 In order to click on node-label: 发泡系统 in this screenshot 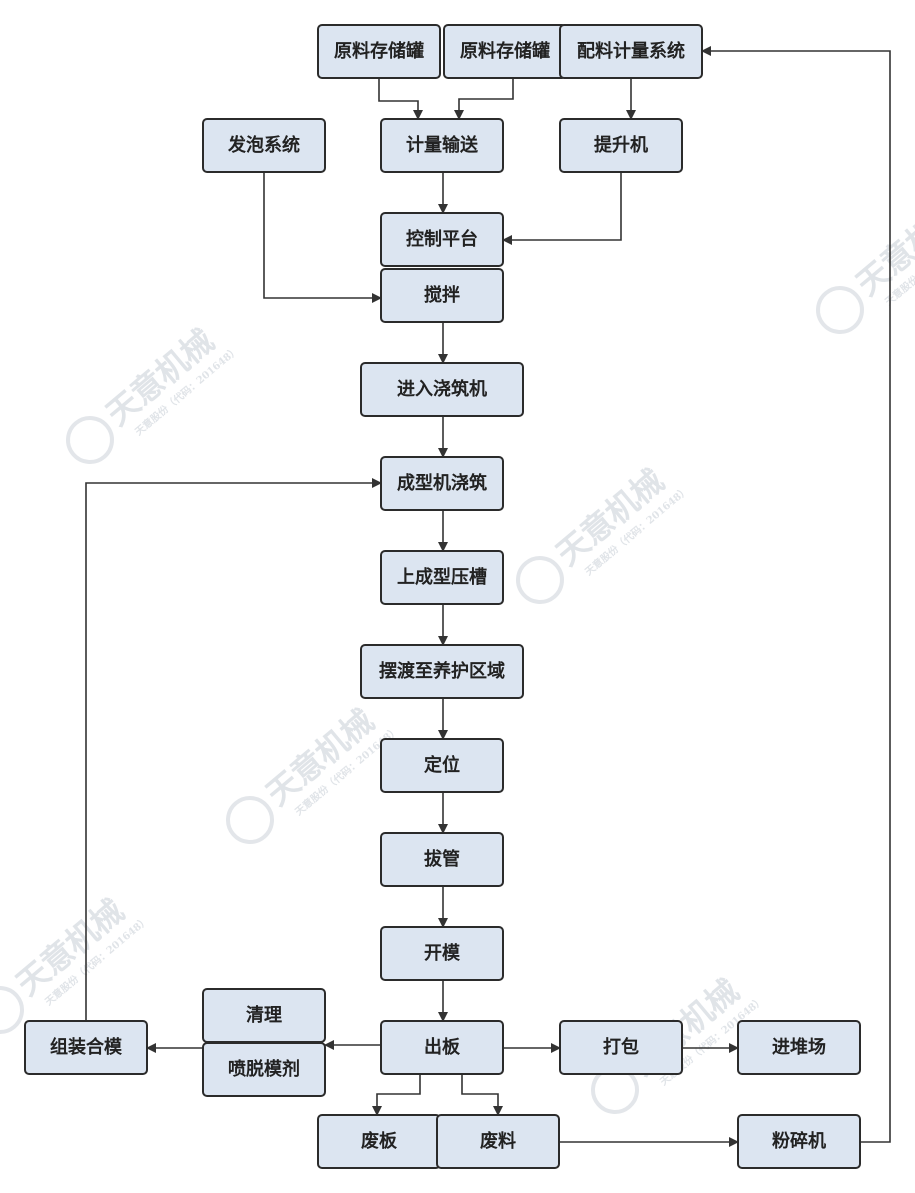, I will do `click(263, 145)`.